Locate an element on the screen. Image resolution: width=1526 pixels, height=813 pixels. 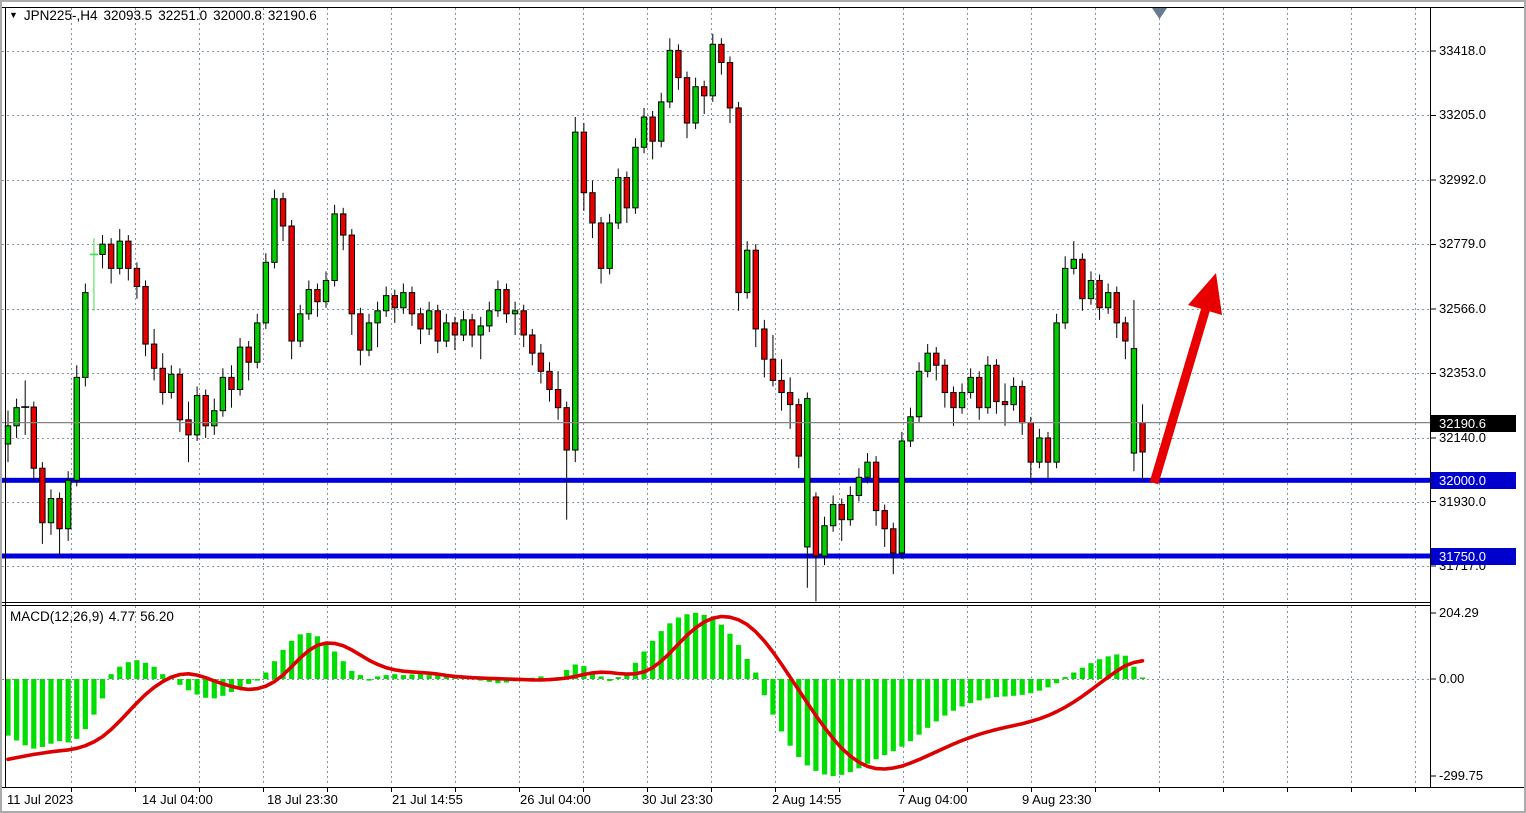
symbol-dropdown-icon: ▼ is located at coordinates (13, 15).